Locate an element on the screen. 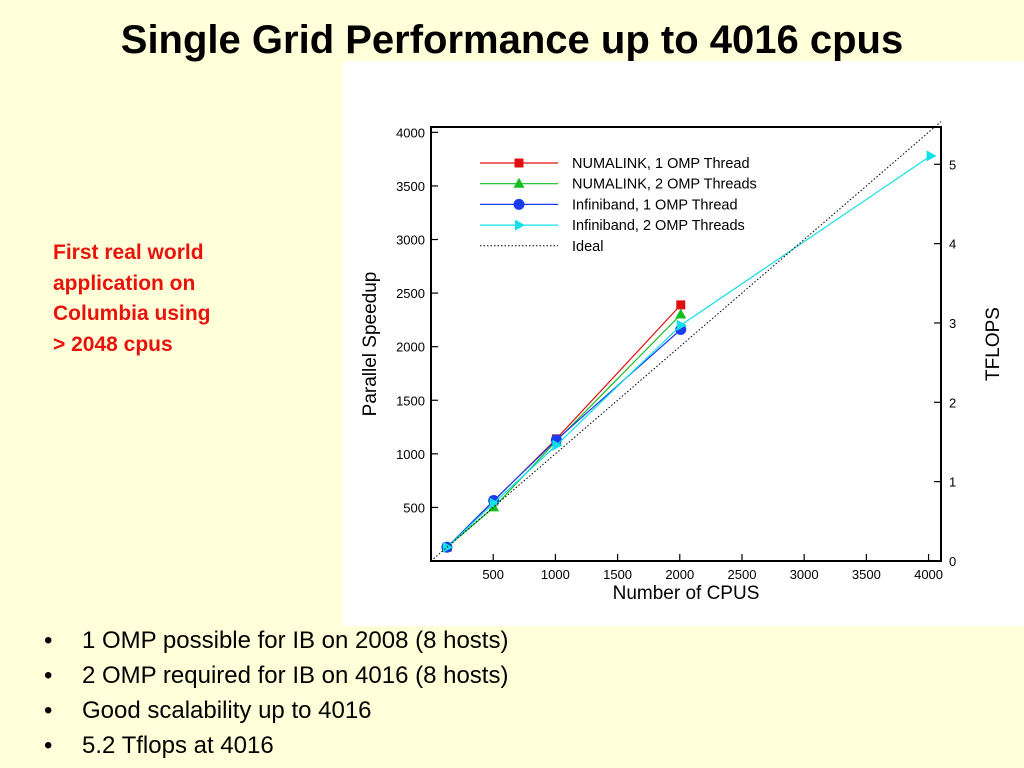 This screenshot has width=1024, height=768. note-line: application on is located at coordinates (124, 283).